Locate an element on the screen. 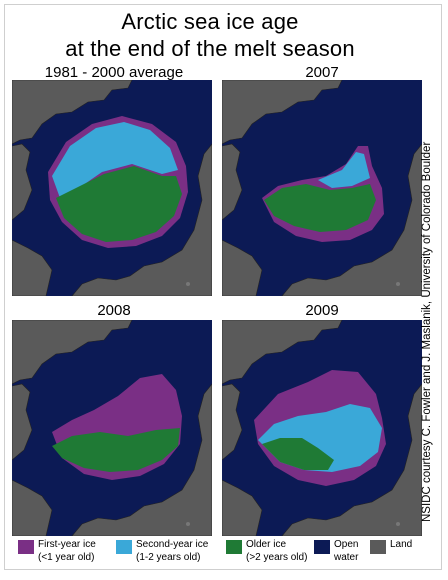 This screenshot has height=580, width=448. legend-text-first-year: First-year ice (<1 year old) is located at coordinates (67, 551).